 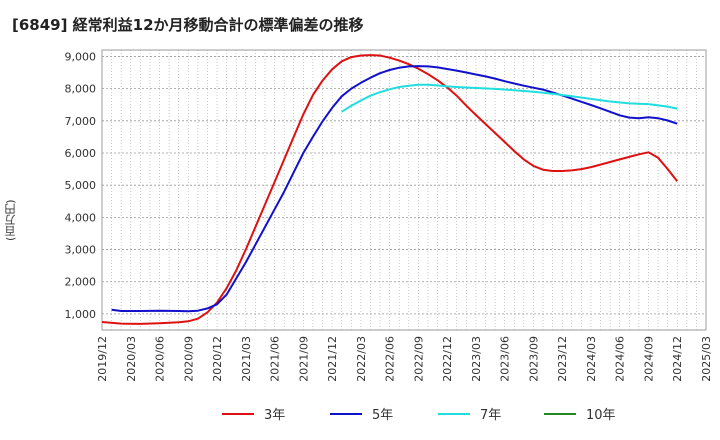 I want to click on x-tick-label: 2024/06, so click(x=620, y=359).